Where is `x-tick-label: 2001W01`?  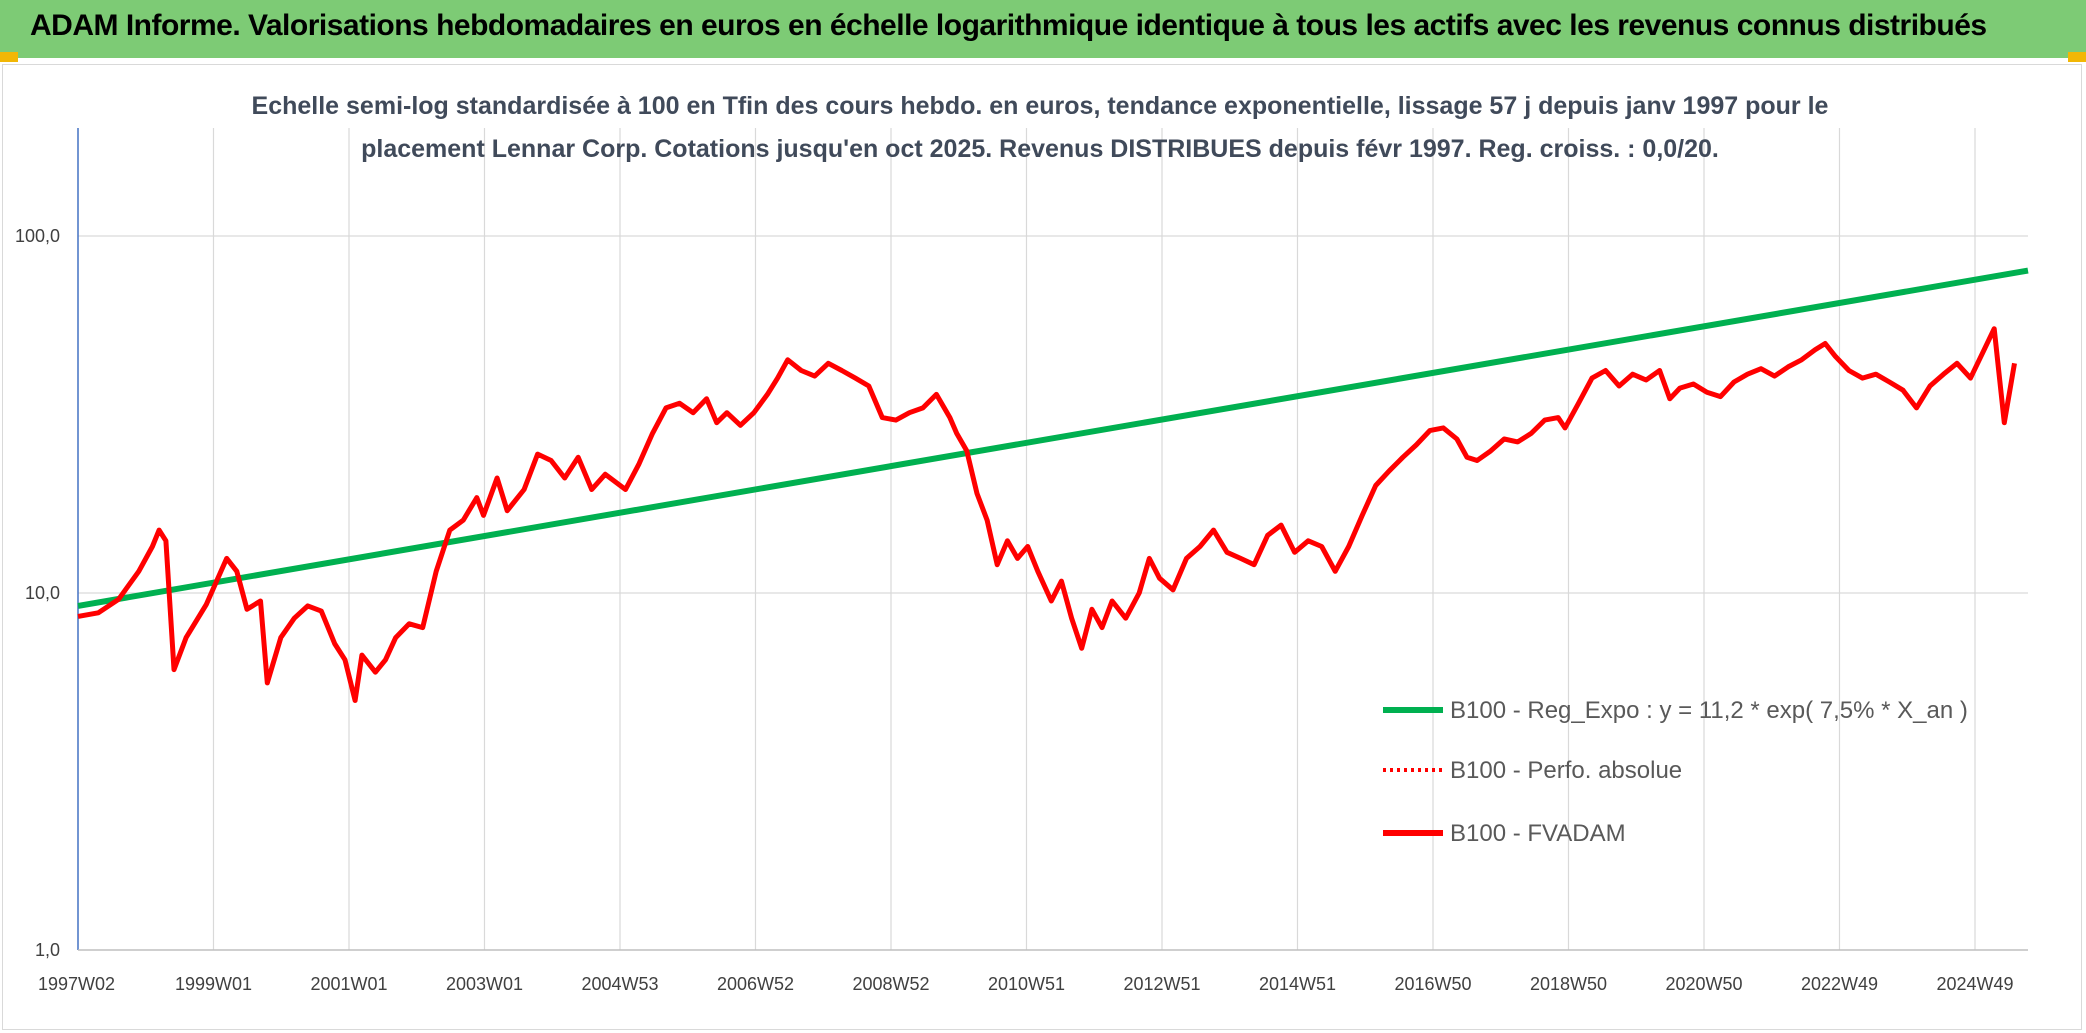
x-tick-label: 2001W01 is located at coordinates (348, 984).